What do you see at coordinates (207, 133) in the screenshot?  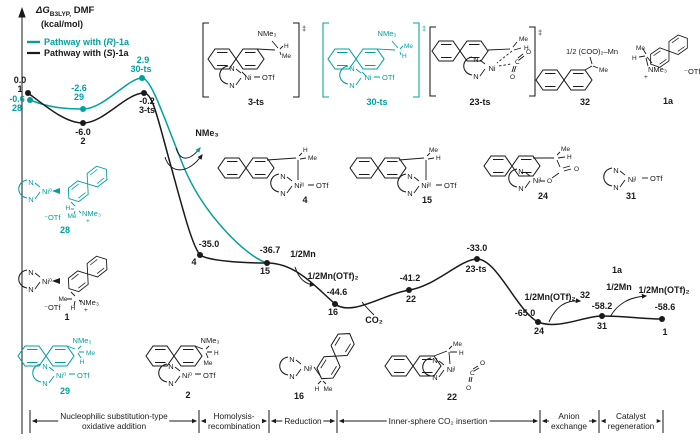 I see `nme3-annotation: NMe₃` at bounding box center [207, 133].